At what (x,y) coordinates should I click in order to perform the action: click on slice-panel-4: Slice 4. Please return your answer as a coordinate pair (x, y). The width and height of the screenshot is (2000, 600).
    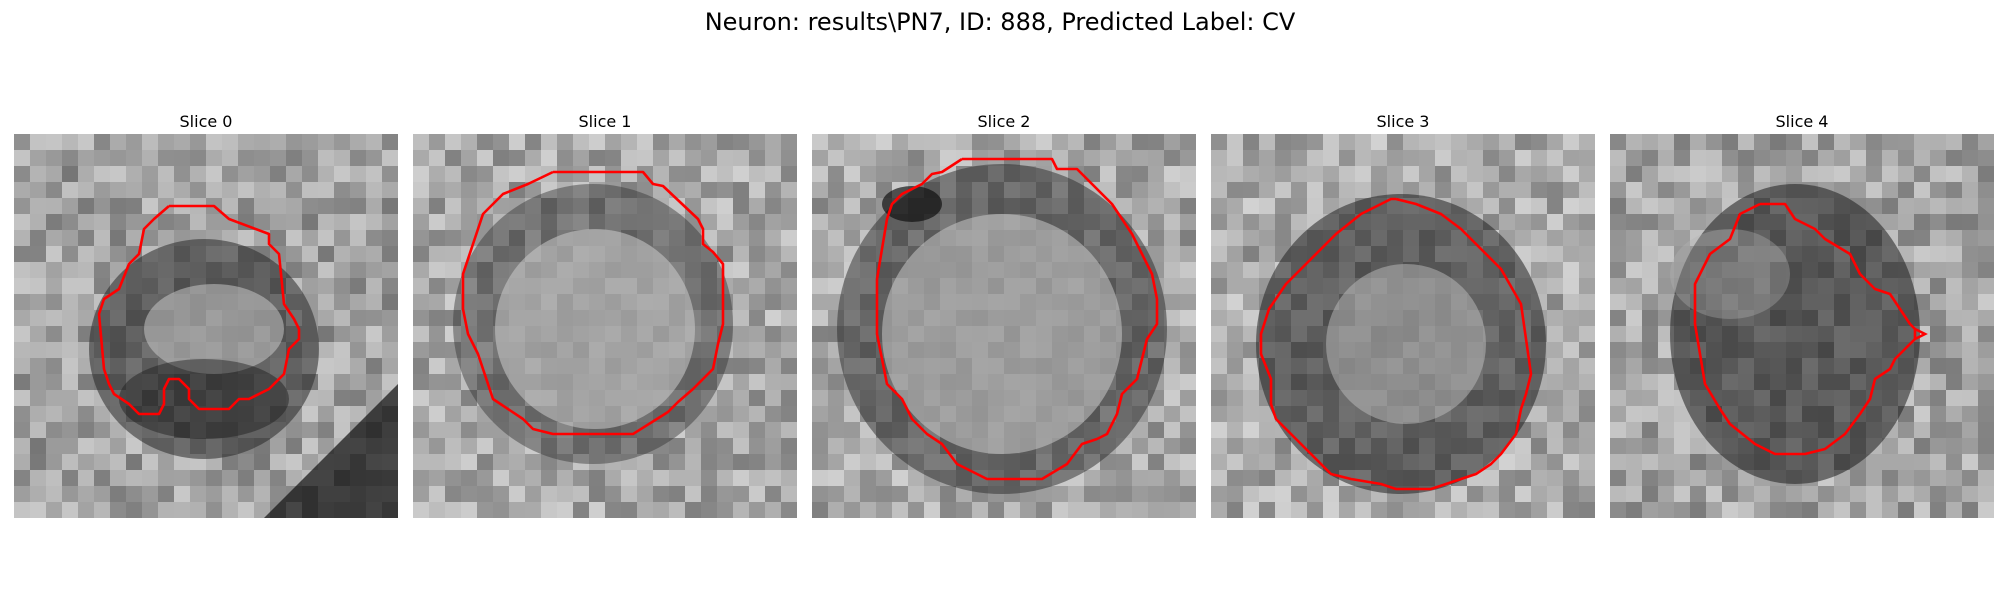
    Looking at the image, I should click on (1802, 314).